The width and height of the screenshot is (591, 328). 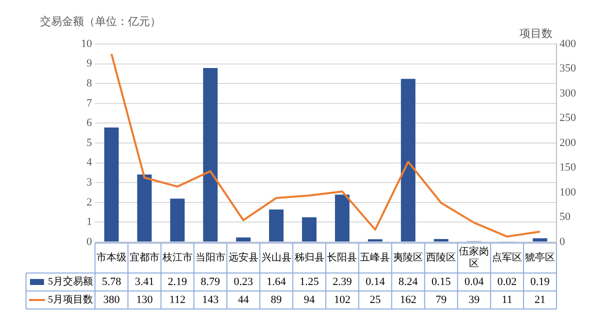 I want to click on data-label: 0.19, so click(x=540, y=282).